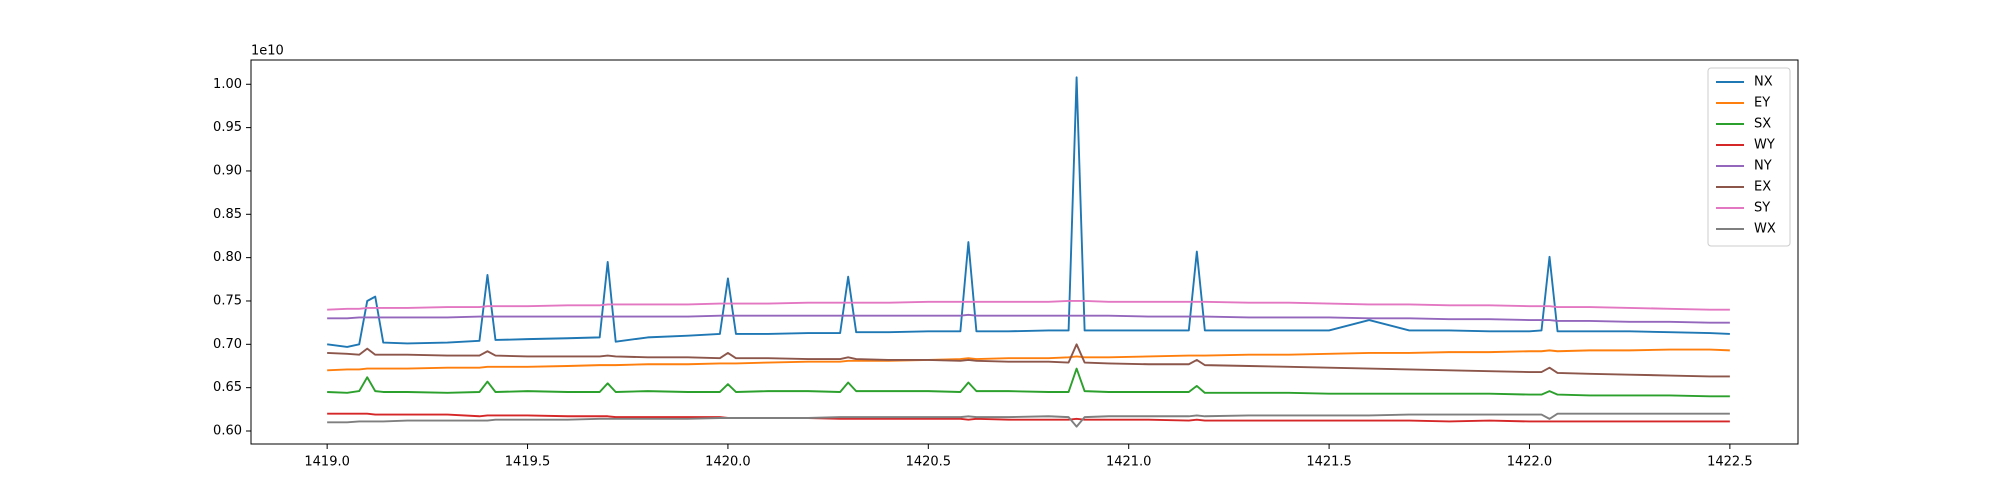 The width and height of the screenshot is (2000, 500). Describe the element at coordinates (1762, 208) in the screenshot. I see `legend-label: SY` at that location.